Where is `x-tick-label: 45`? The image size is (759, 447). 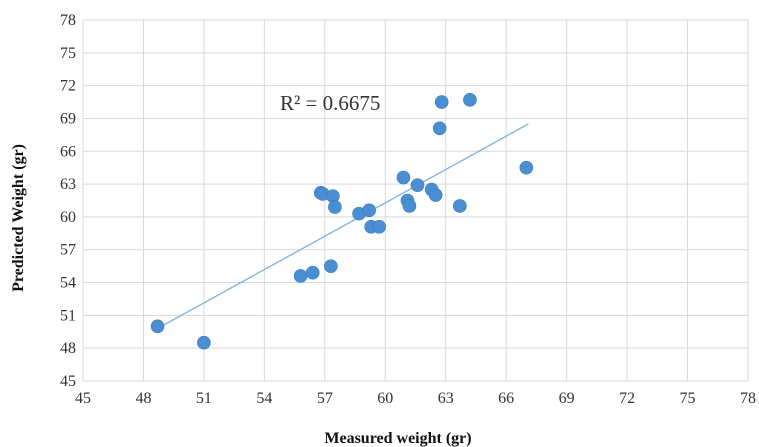 x-tick-label: 45 is located at coordinates (83, 398).